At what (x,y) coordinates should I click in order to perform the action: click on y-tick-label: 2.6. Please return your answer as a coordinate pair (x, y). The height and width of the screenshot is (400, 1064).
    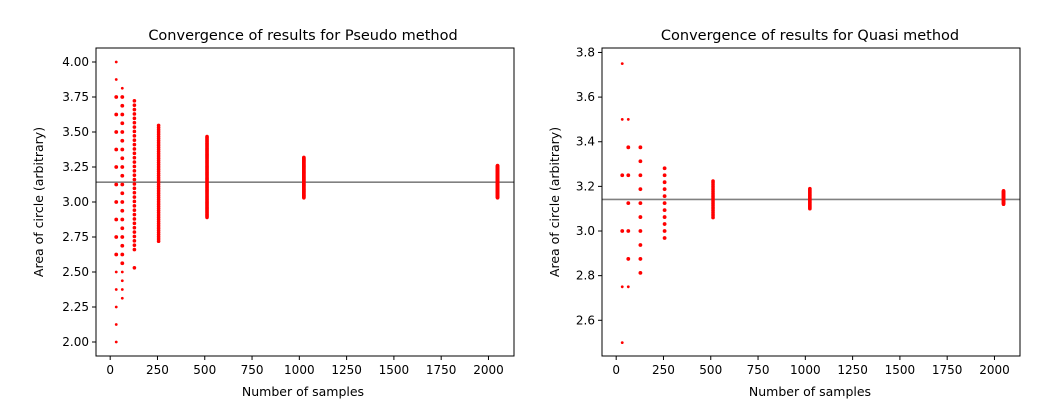
    Looking at the image, I should click on (585, 320).